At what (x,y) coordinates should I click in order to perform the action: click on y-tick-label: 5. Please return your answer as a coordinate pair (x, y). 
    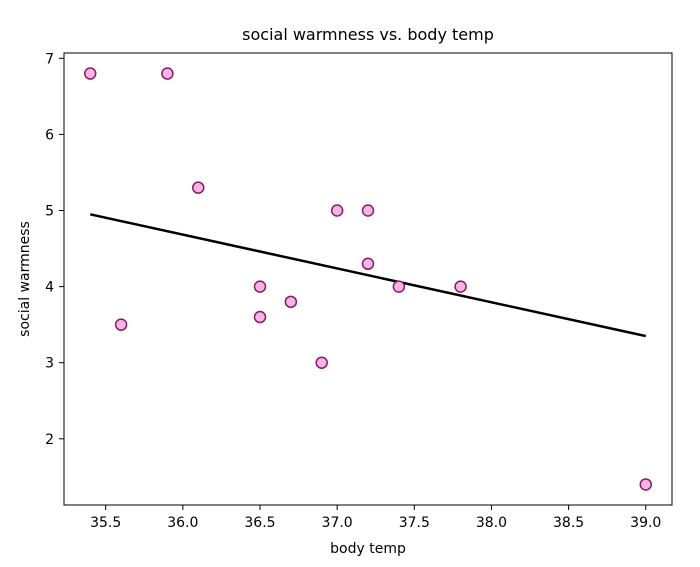
    Looking at the image, I should click on (49, 212).